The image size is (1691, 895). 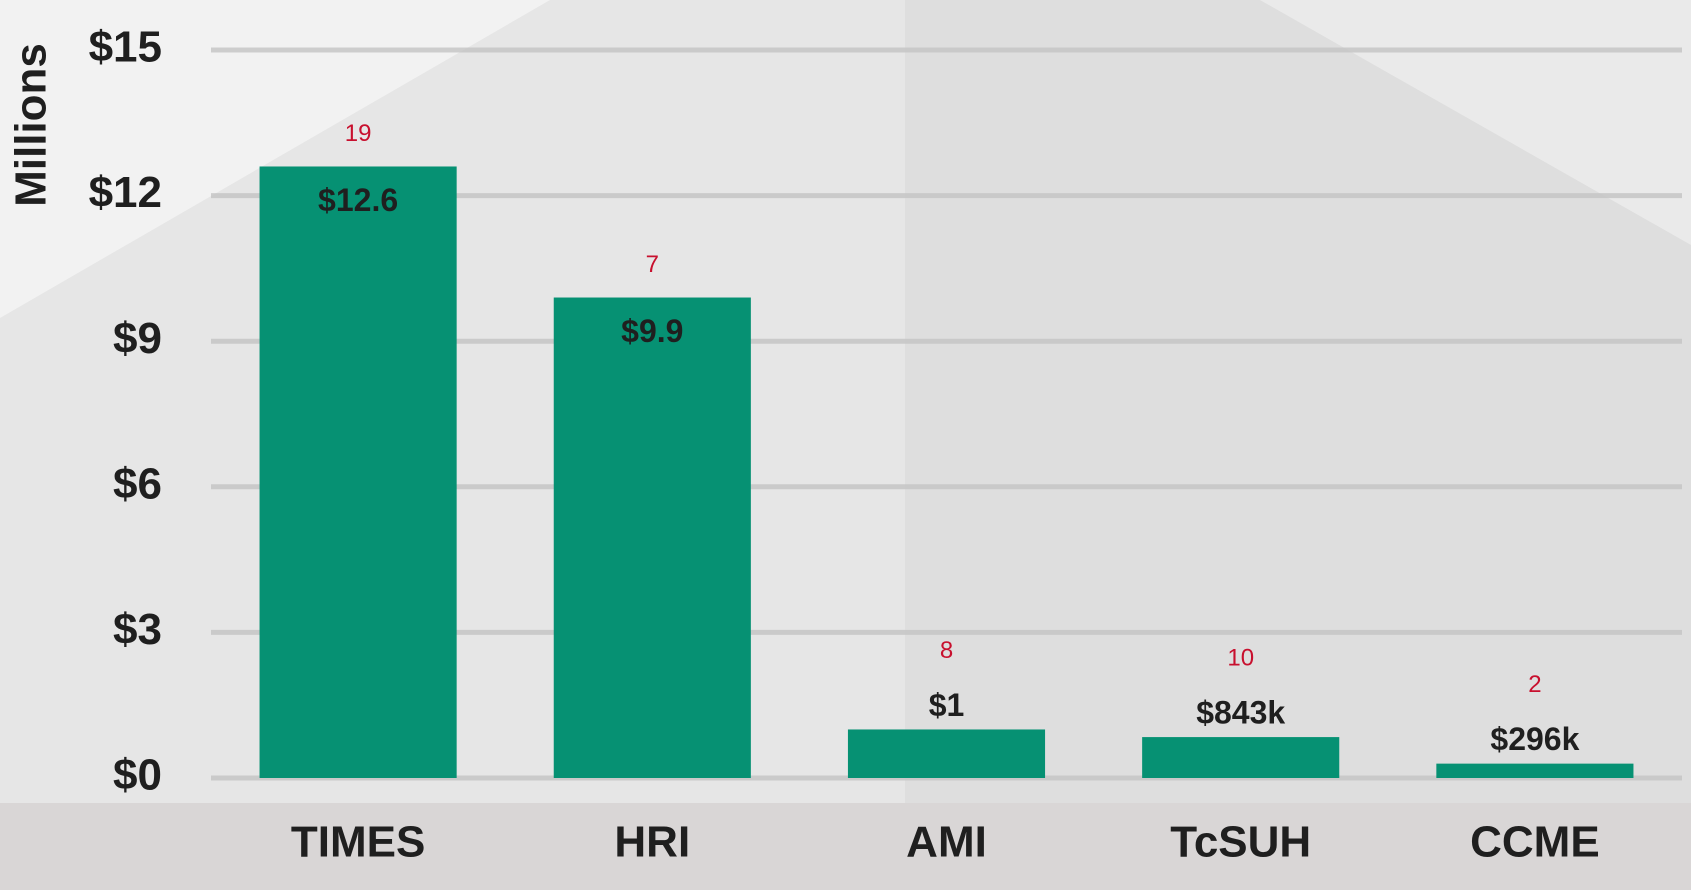 I want to click on x-tick-label: CCME, so click(x=1535, y=842).